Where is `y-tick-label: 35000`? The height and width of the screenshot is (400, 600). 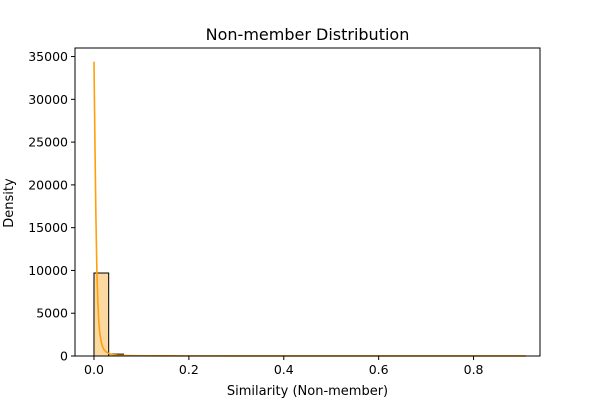
y-tick-label: 35000 is located at coordinates (48, 56).